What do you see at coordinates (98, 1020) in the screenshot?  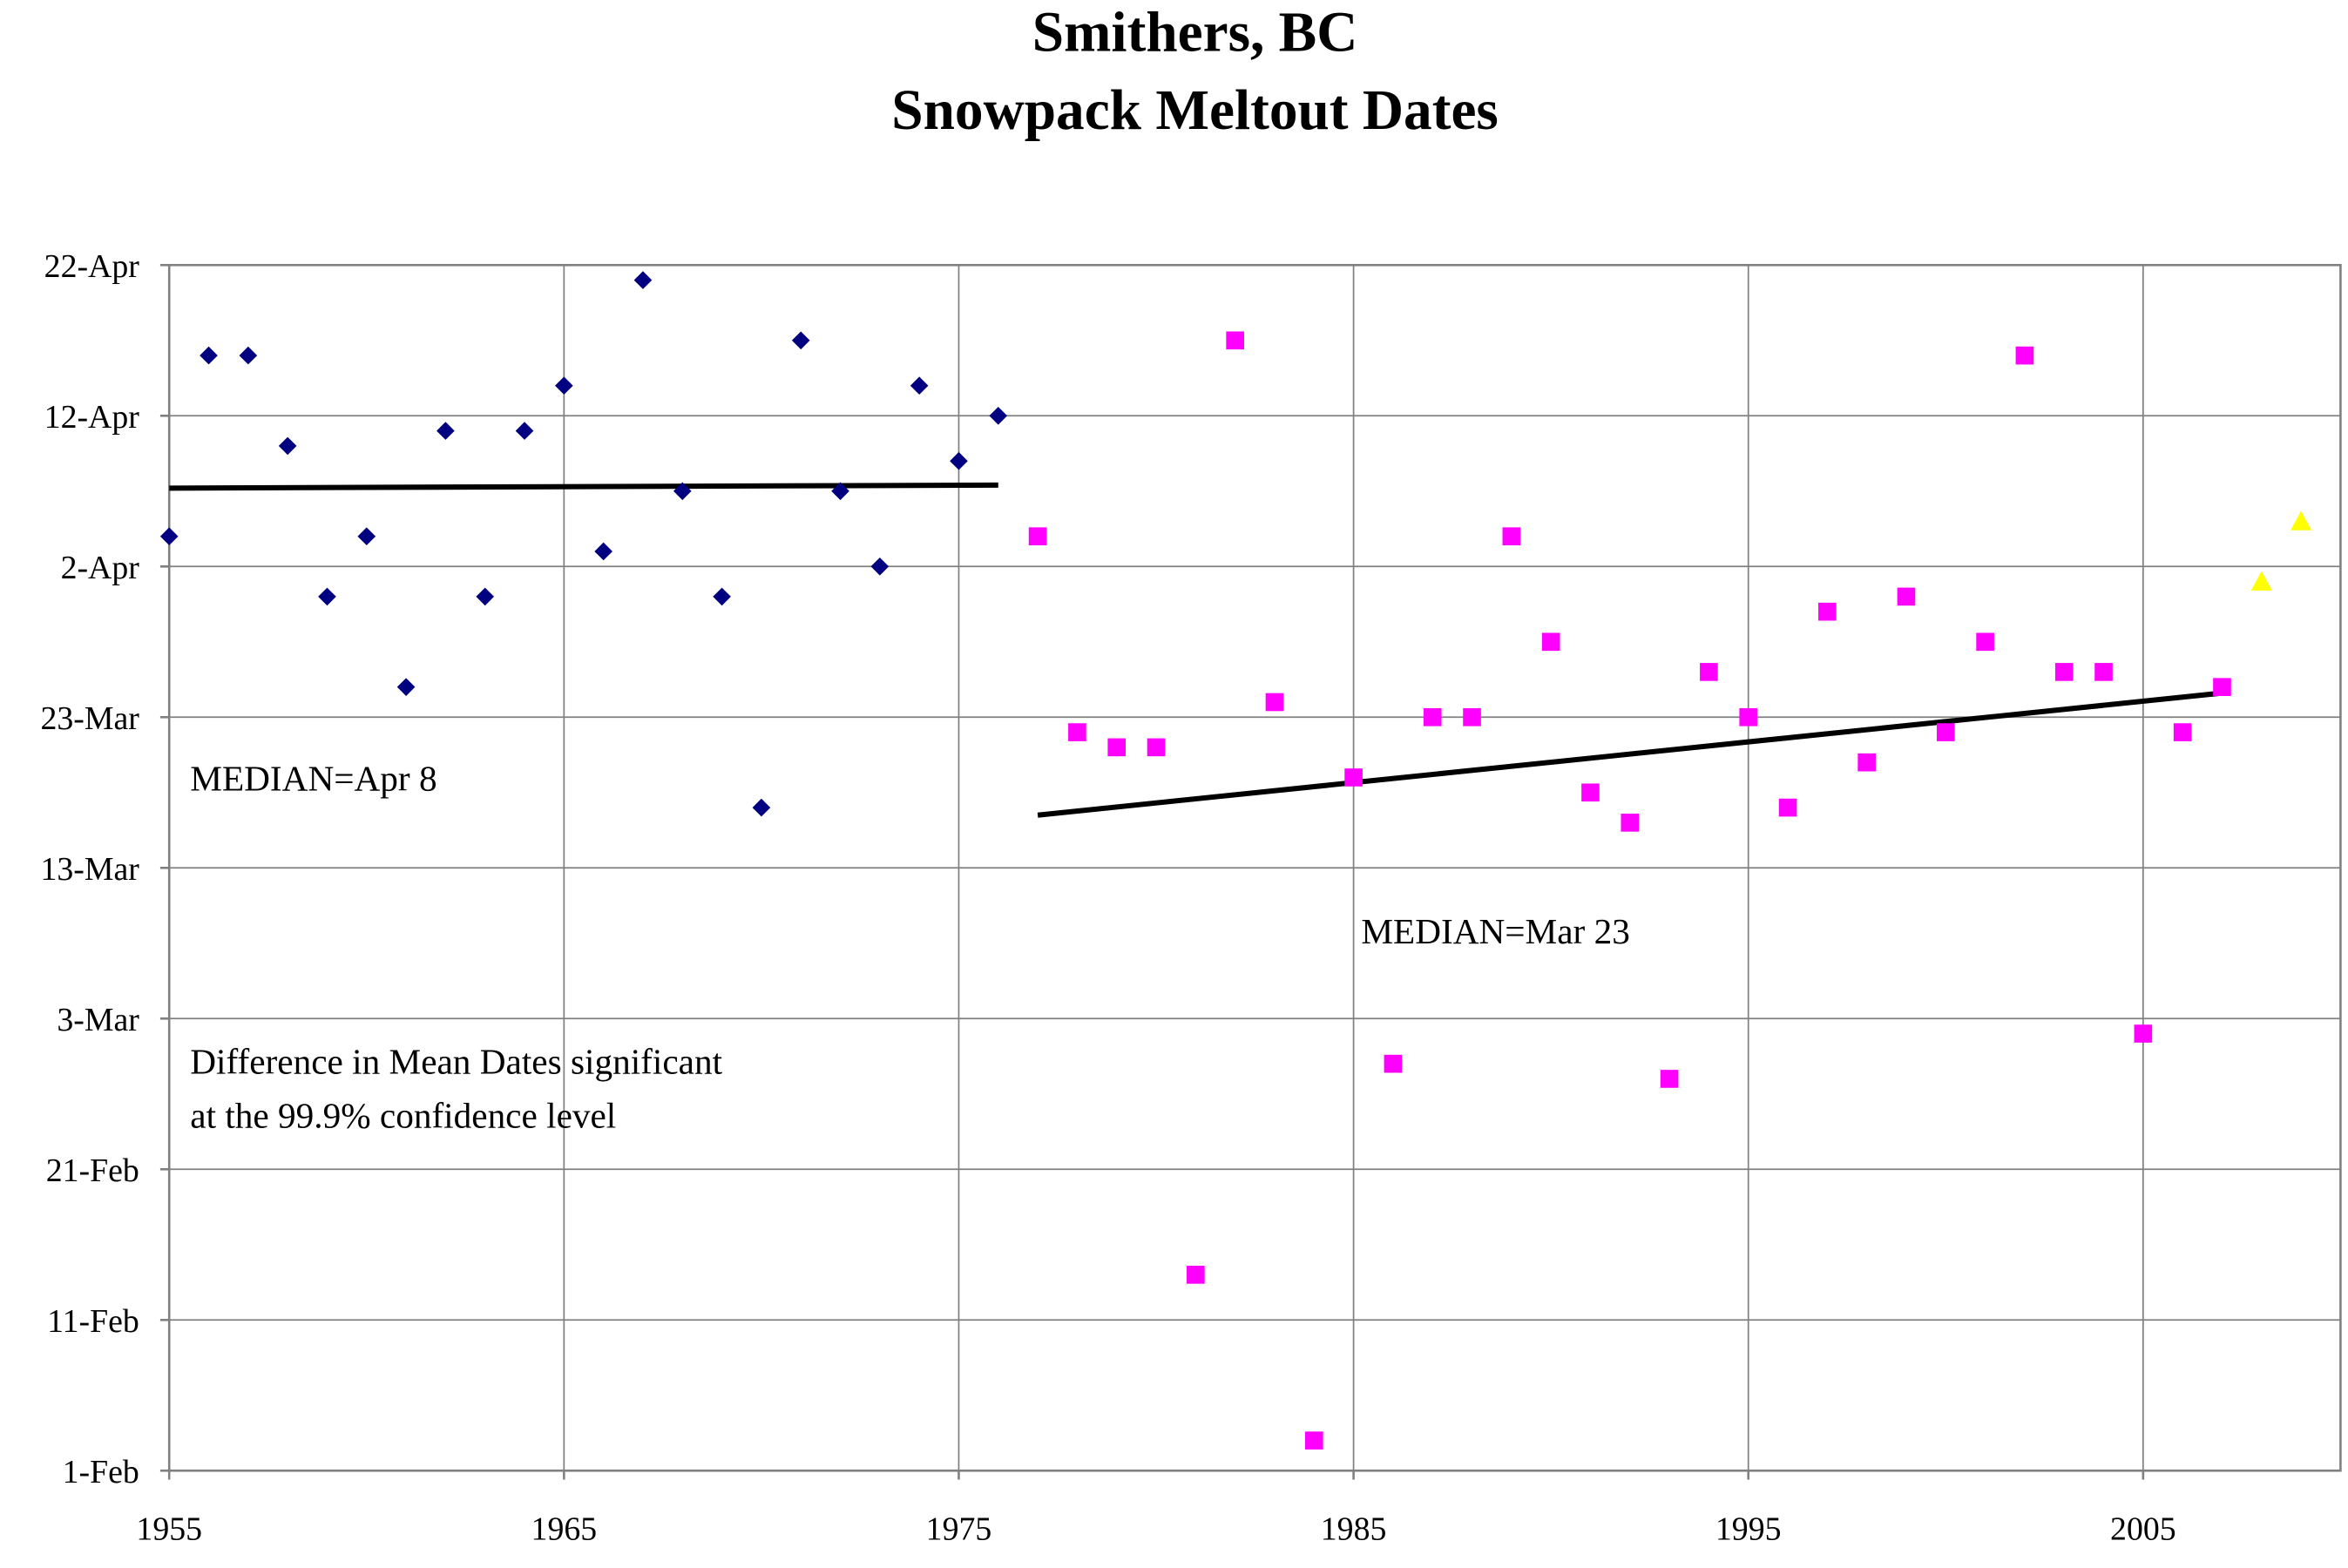 I see `y-tick-label: 3-Mar` at bounding box center [98, 1020].